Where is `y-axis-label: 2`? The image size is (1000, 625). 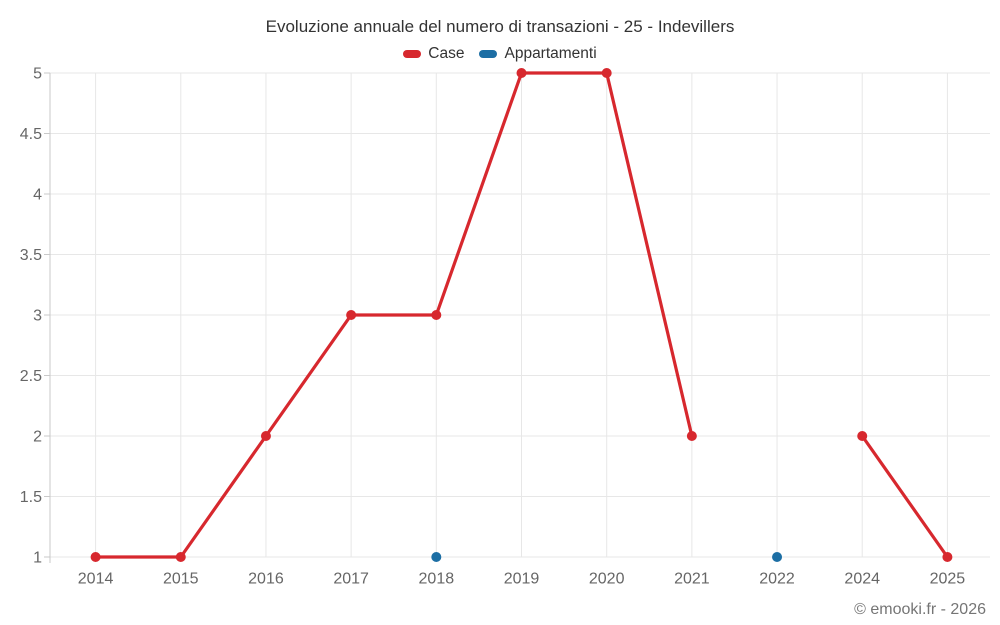 y-axis-label: 2 is located at coordinates (37, 437).